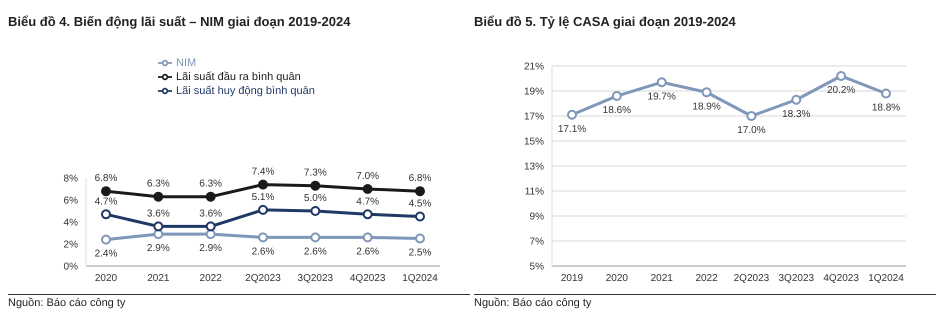 The height and width of the screenshot is (333, 945). I want to click on data-label: 17.0%, so click(751, 130).